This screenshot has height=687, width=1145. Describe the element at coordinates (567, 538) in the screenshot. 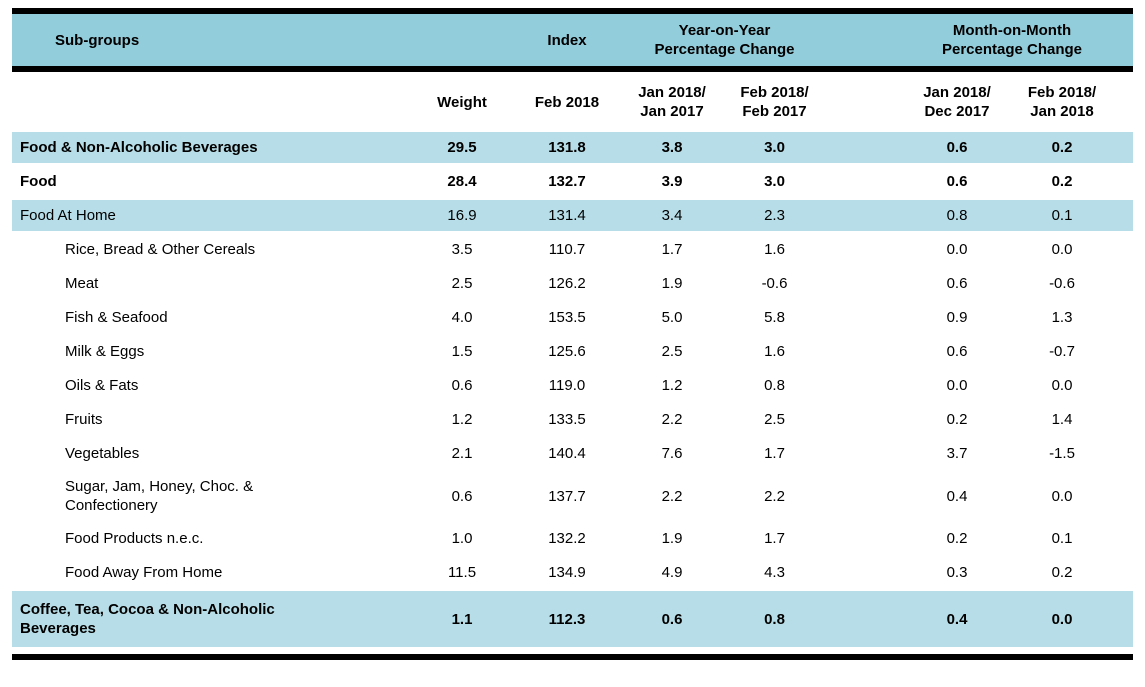

I see `cell-index-feb2018: 132.2` at that location.